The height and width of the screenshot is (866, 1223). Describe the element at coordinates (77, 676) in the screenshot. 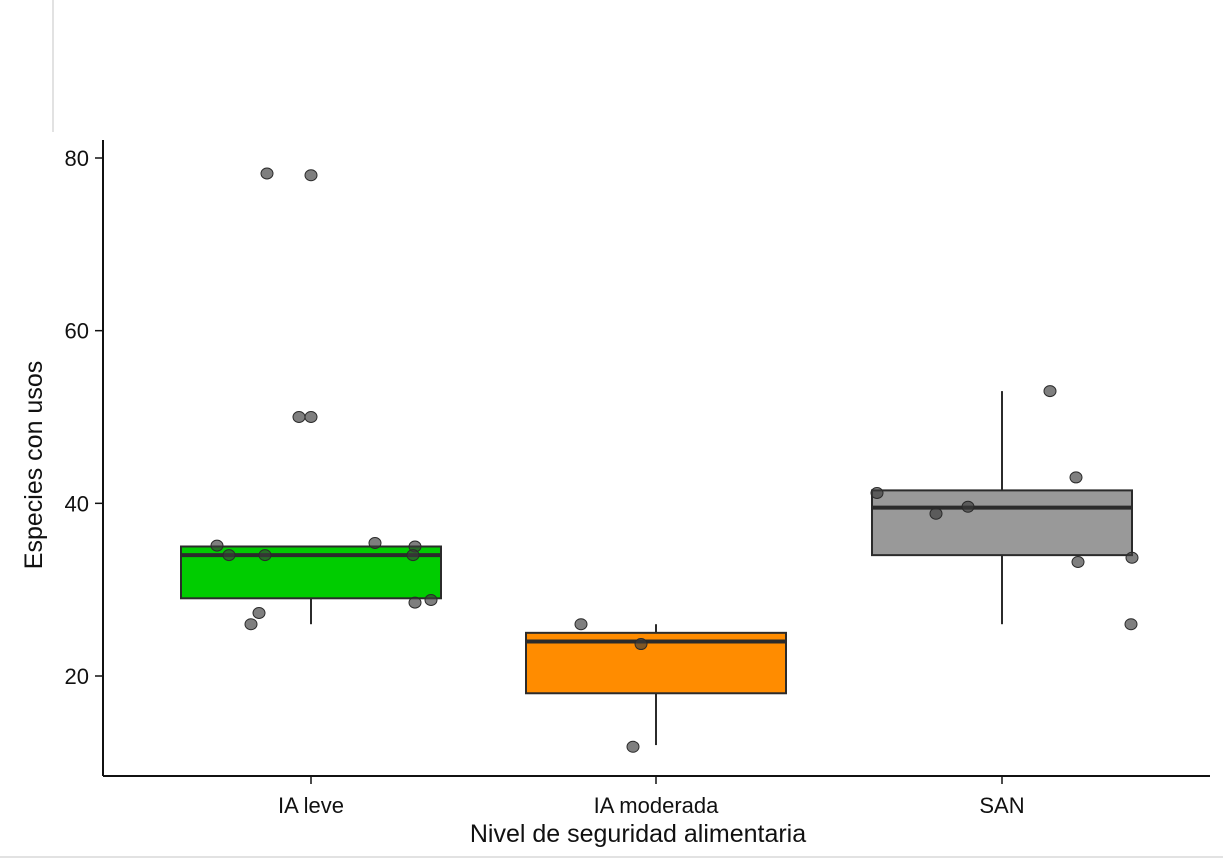

I see `y-tick-label: 20` at that location.